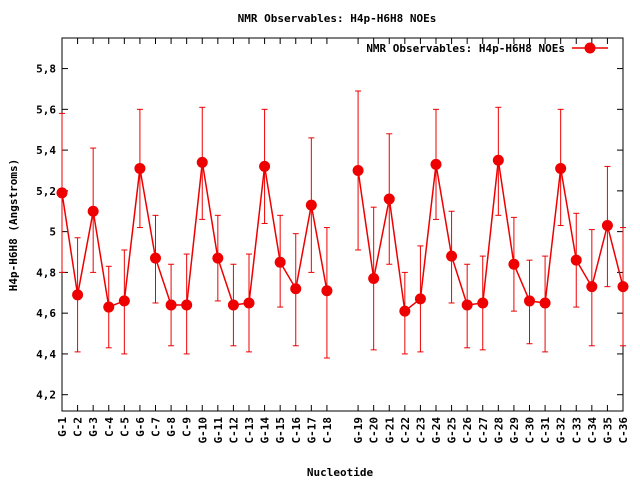  I want to click on x-tick-label: G-11, so click(218, 430).